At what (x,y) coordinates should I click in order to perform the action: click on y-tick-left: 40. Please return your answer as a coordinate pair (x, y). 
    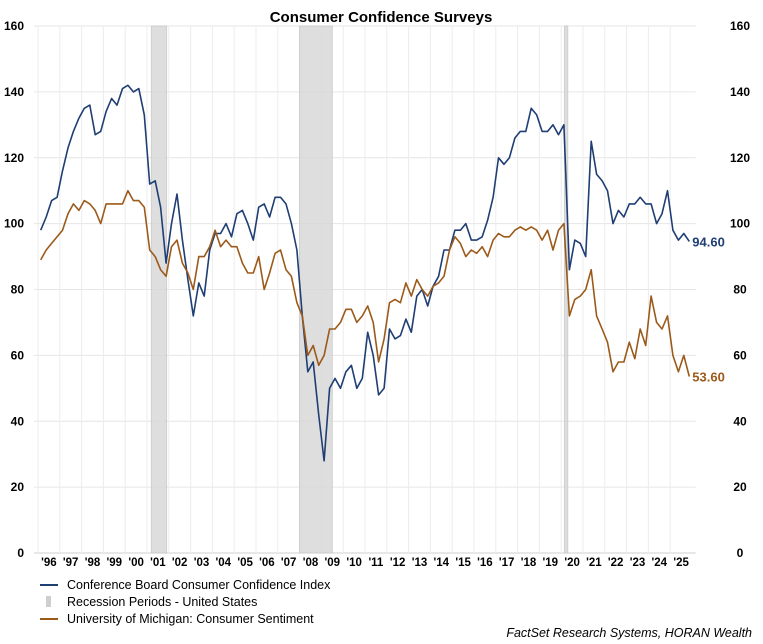
    Looking at the image, I should click on (18, 421).